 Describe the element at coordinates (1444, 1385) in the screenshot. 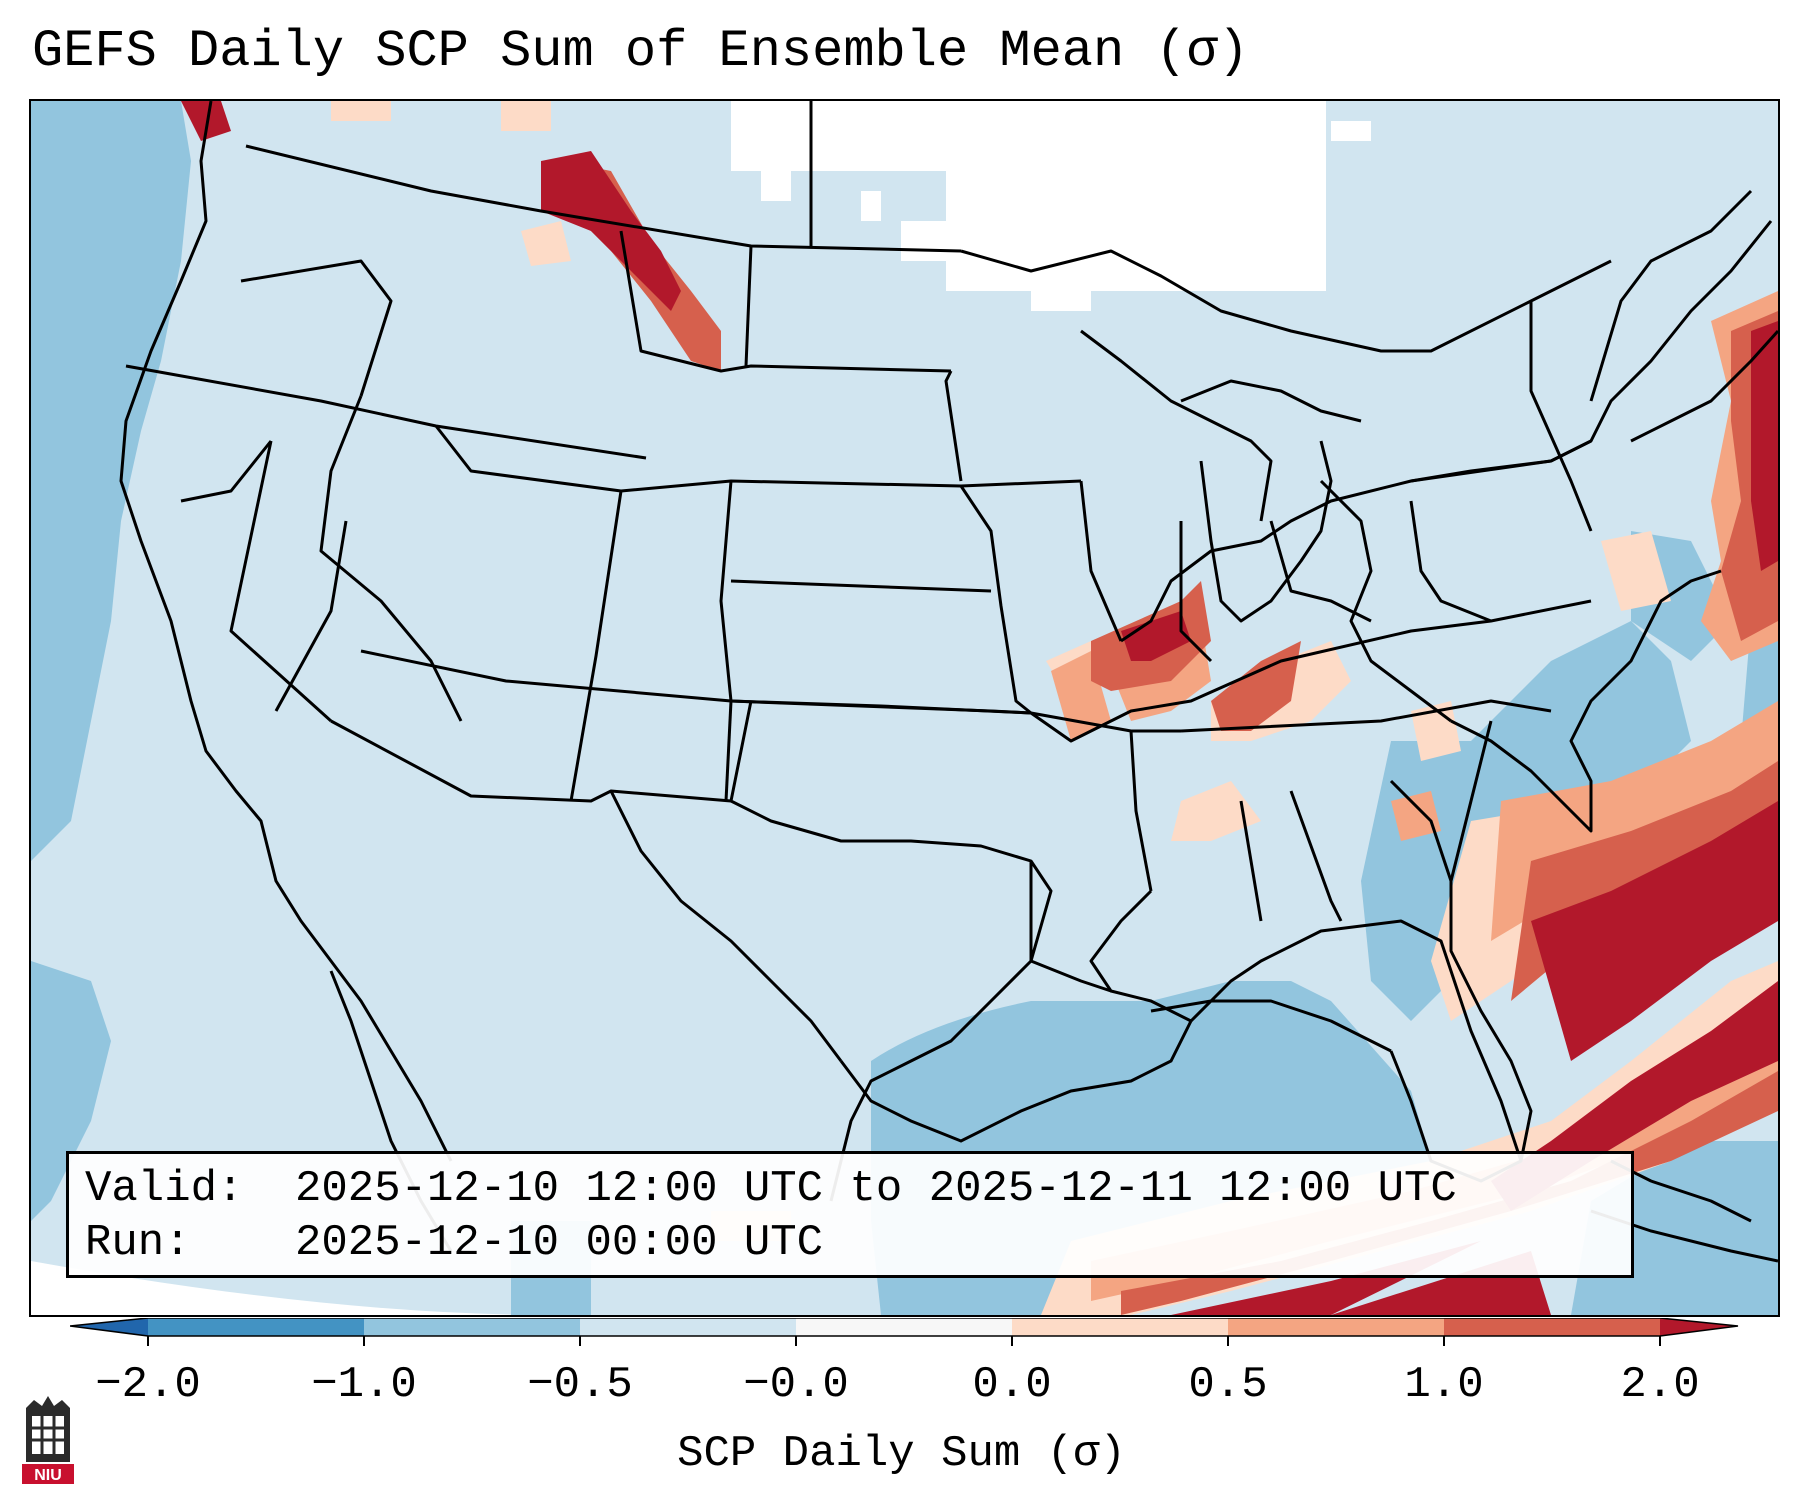

I see `colorbar-tick-label: 1.0` at that location.